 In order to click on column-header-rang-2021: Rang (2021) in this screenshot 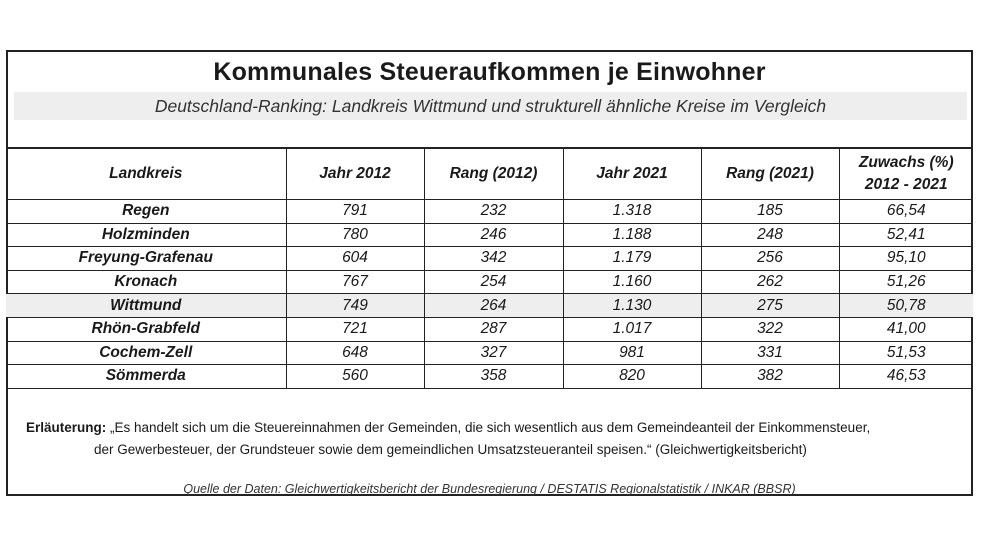, I will do `click(770, 173)`.